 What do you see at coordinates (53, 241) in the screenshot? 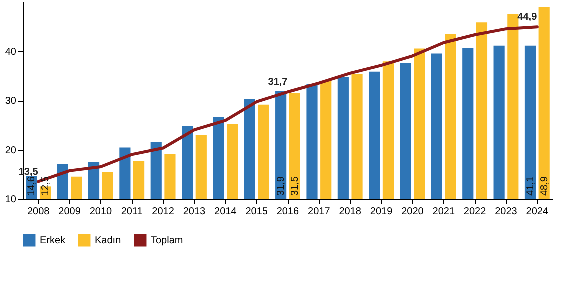
I see `legend-label: Erkek` at bounding box center [53, 241].